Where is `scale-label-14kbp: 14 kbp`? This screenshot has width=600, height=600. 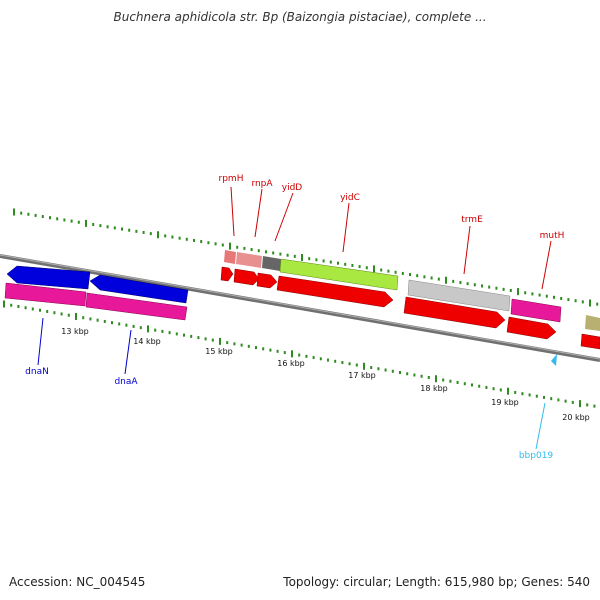 scale-label-14kbp: 14 kbp is located at coordinates (147, 341).